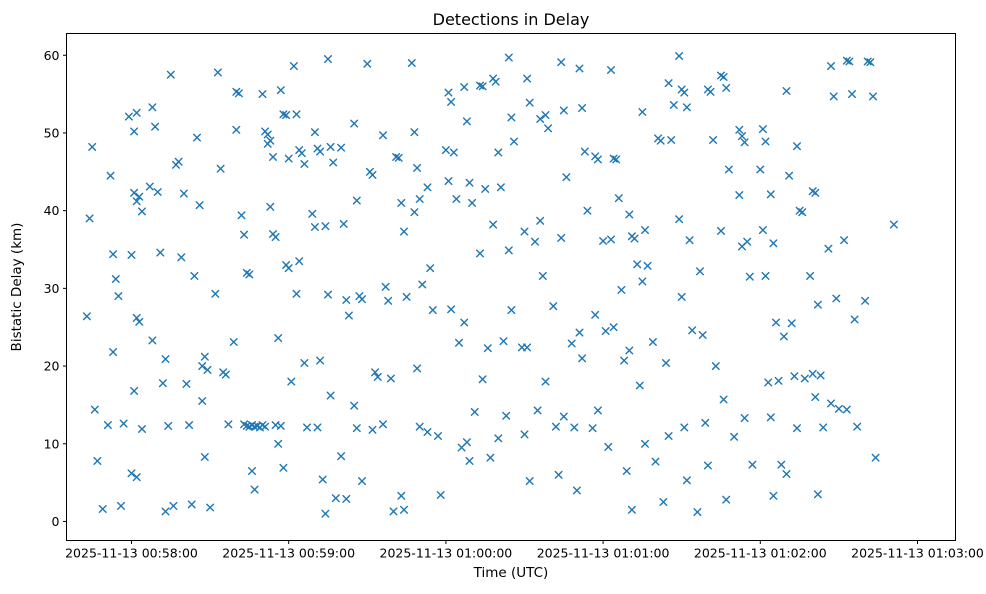  What do you see at coordinates (917, 553) in the screenshot?
I see `x-tick-label: 2025-11-13 01:03:00` at bounding box center [917, 553].